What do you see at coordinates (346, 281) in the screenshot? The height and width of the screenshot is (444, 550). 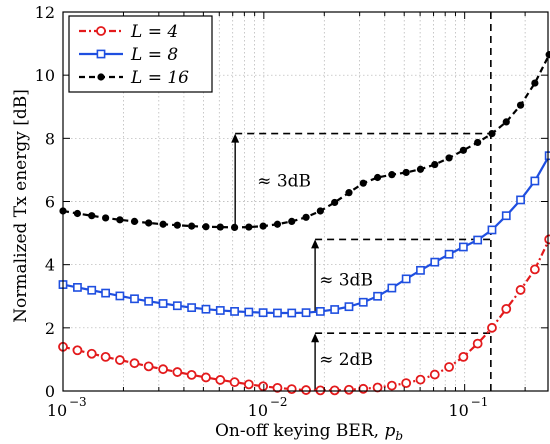 I see `annotation-label: ≈ 3dB` at bounding box center [346, 281].